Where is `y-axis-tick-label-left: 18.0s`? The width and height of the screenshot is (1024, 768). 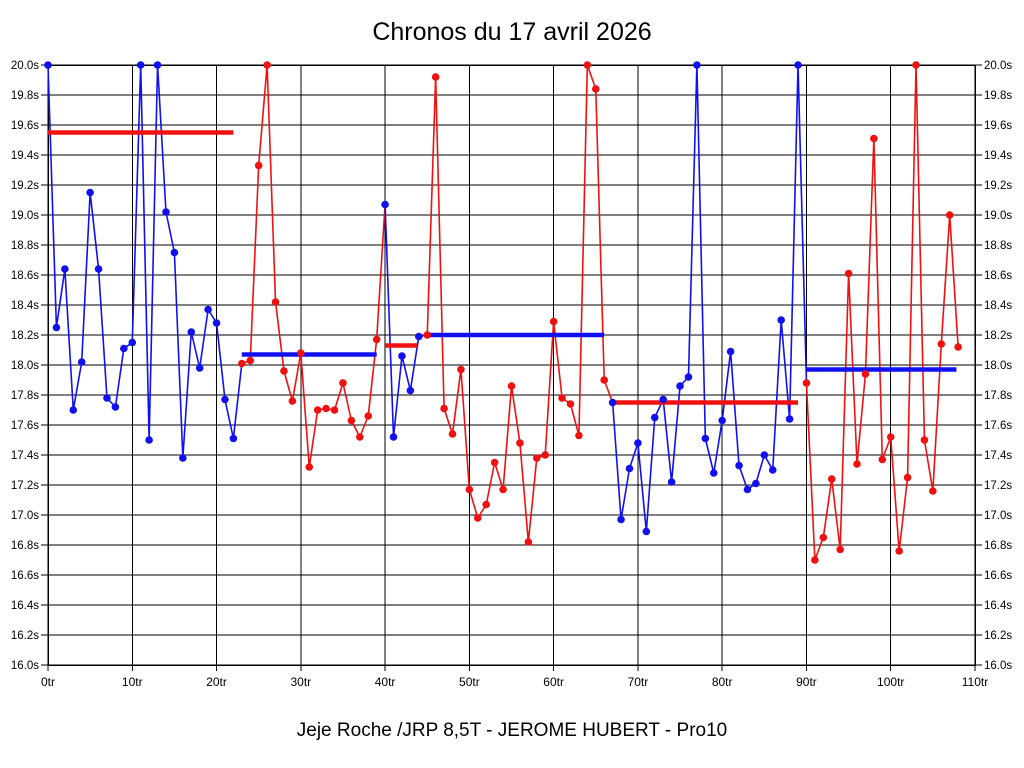
y-axis-tick-label-left: 18.0s is located at coordinates (25, 366).